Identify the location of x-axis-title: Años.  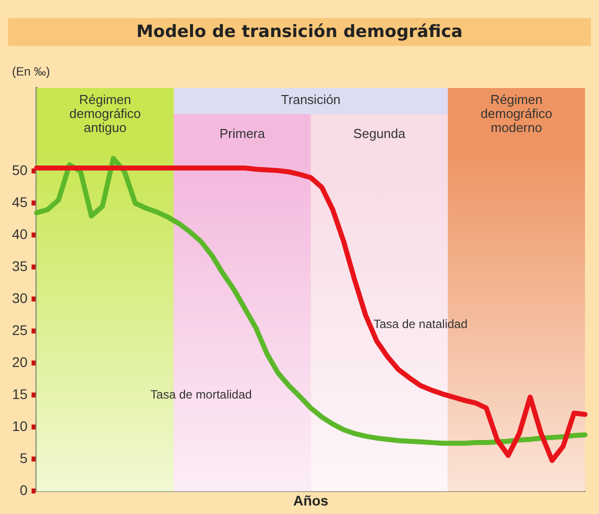
(310, 500).